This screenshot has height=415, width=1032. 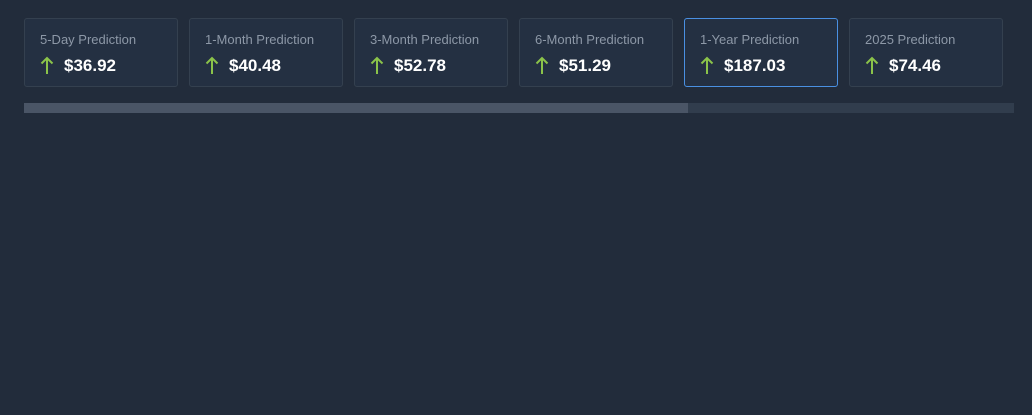 I want to click on card-label: 5-Day Prediction, so click(x=88, y=39).